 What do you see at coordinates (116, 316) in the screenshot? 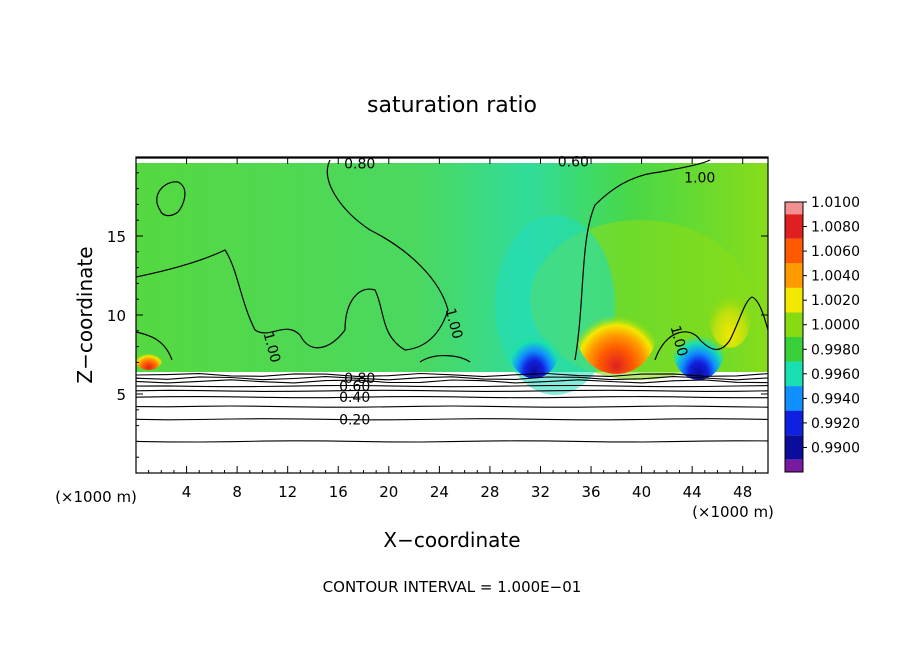
I see `y-tick-label: 10` at bounding box center [116, 316].